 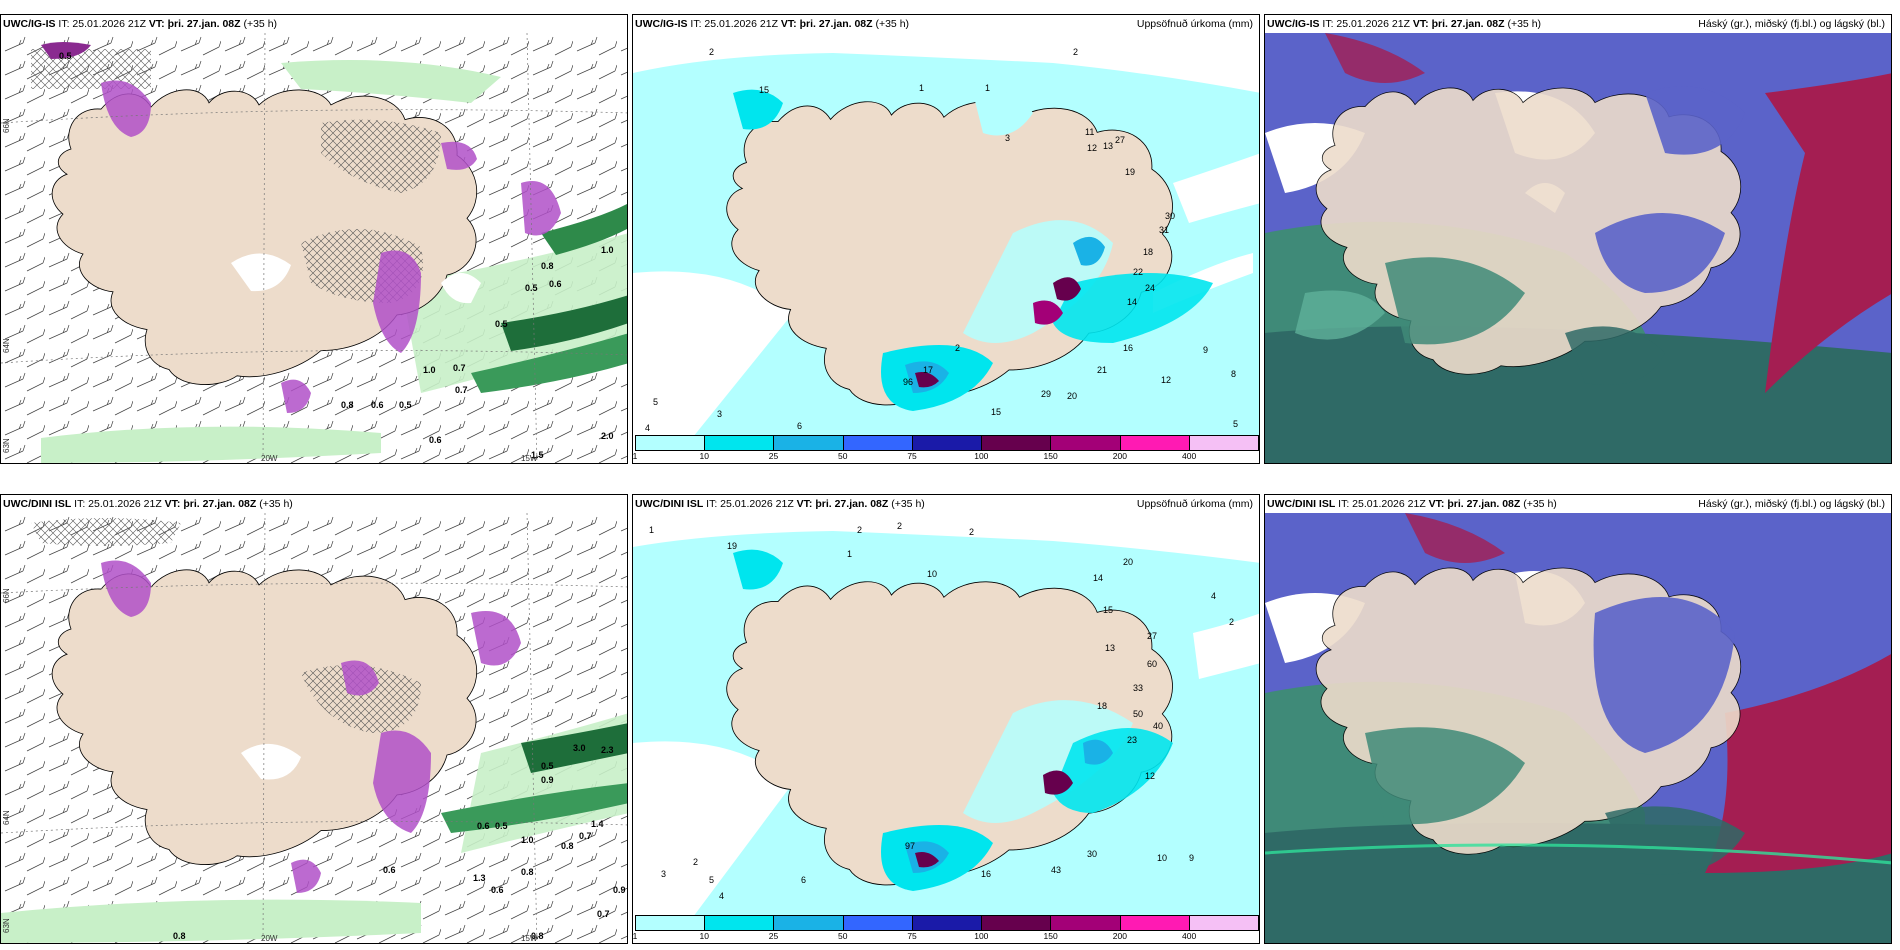 What do you see at coordinates (910, 846) in the screenshot?
I see `svg-text: 97` at bounding box center [910, 846].